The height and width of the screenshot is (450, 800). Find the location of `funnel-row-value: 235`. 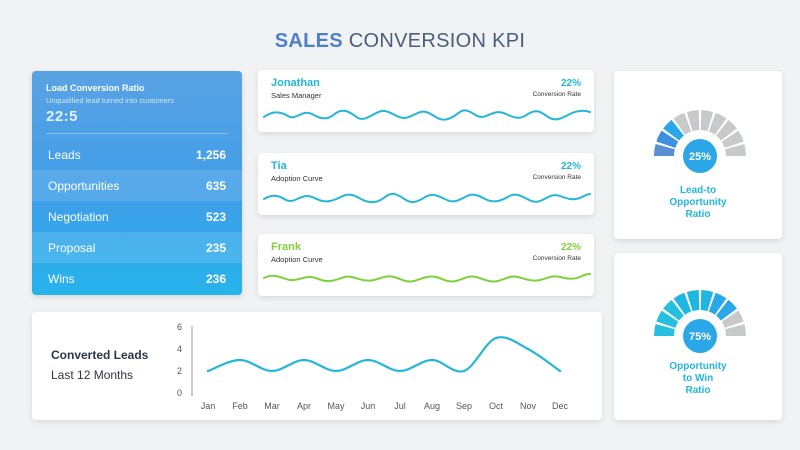

funnel-row-value: 235 is located at coordinates (215, 247).